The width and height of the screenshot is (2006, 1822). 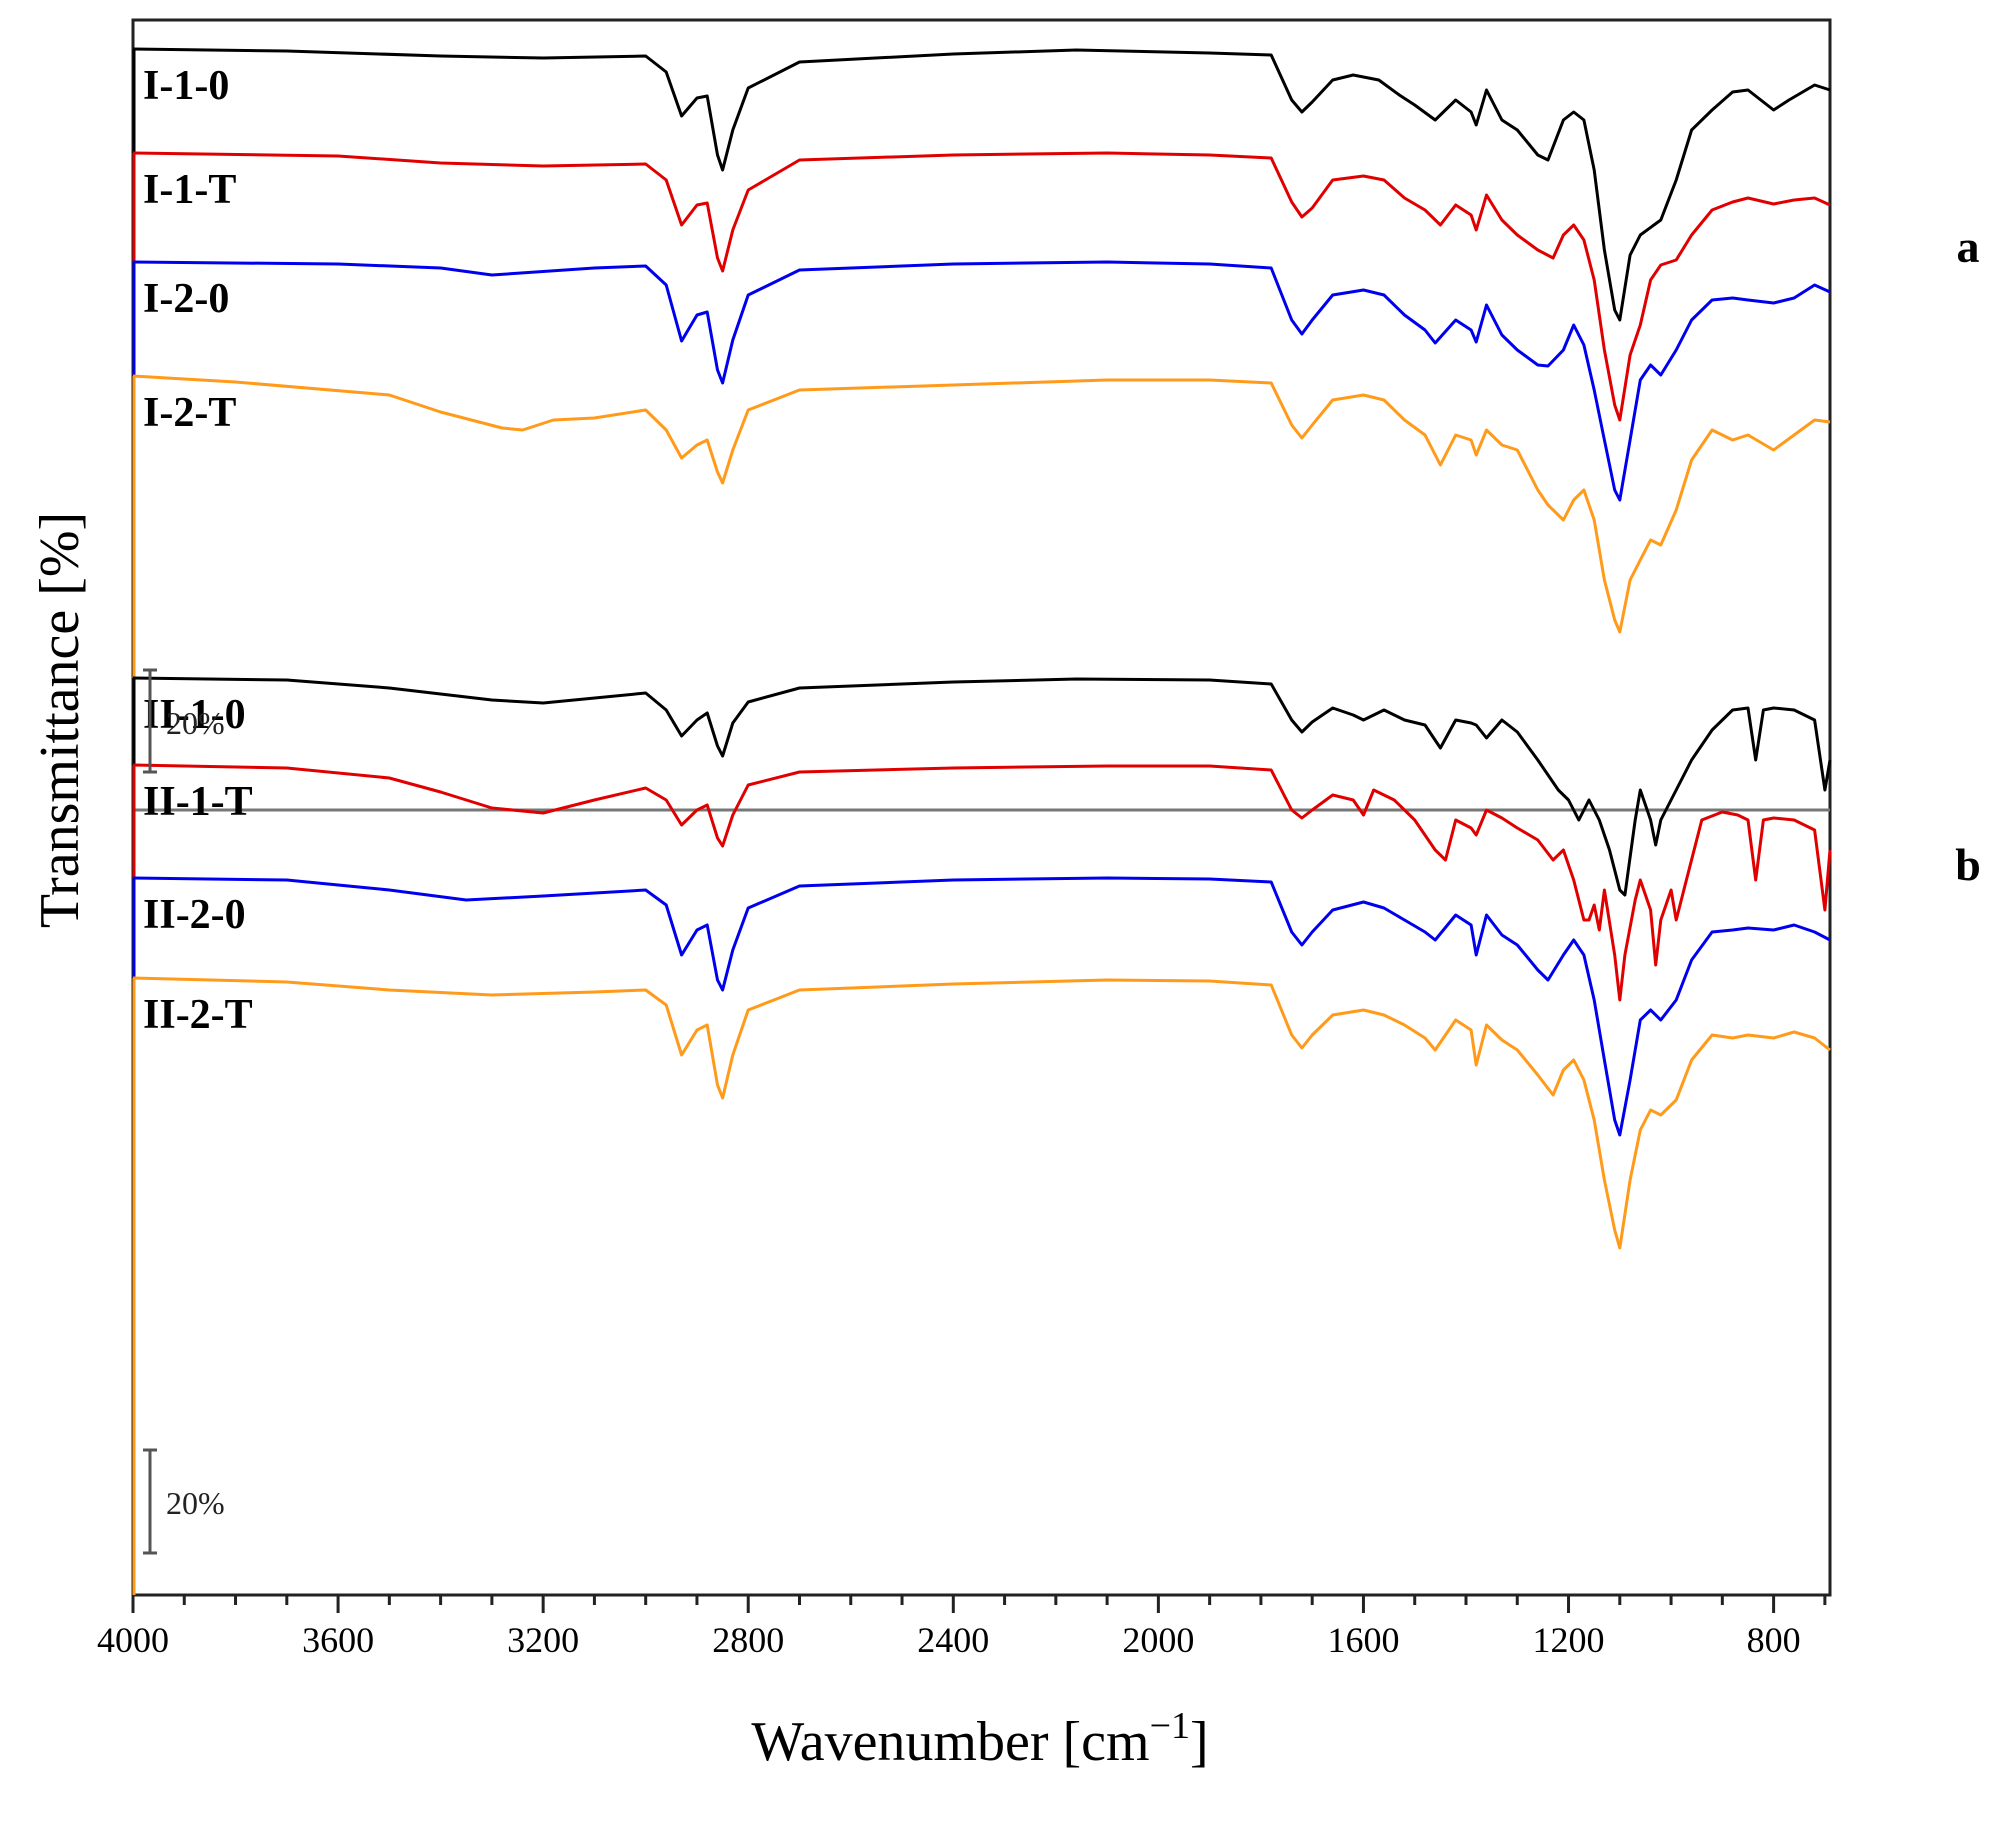 I want to click on x-axis-title-close: ], so click(x=1199, y=1742).